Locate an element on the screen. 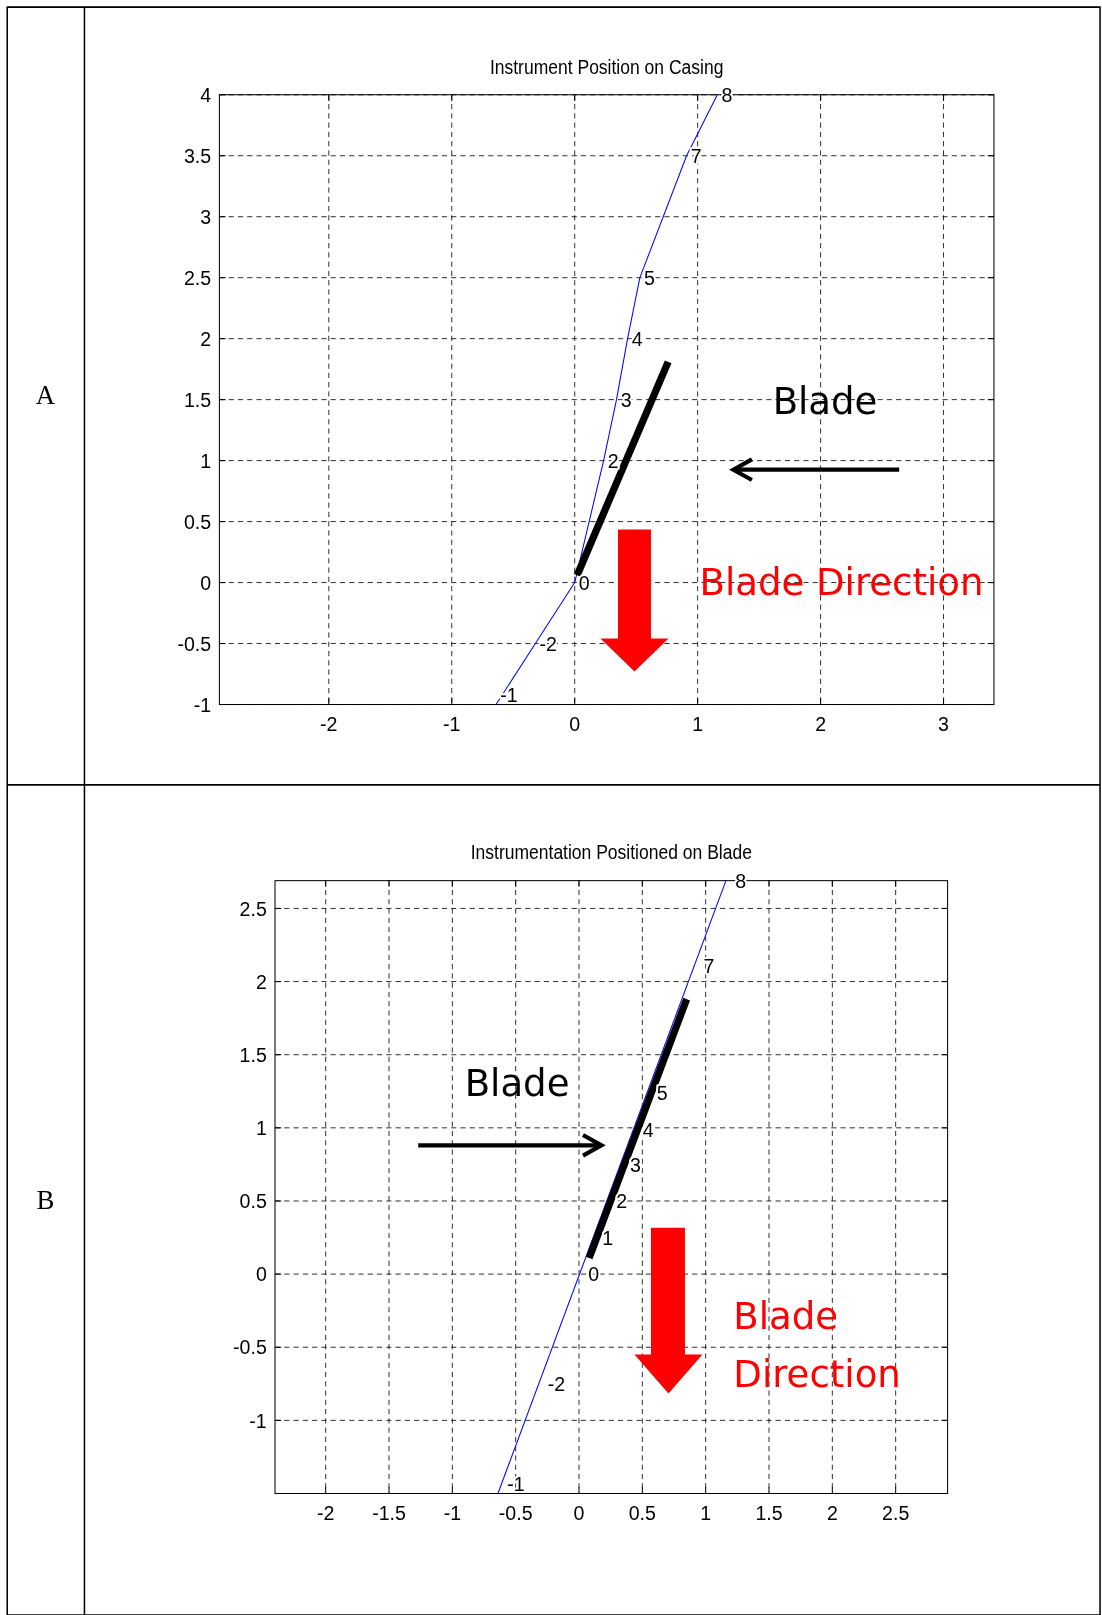  x-tick-label: 0.5 is located at coordinates (642, 1513).